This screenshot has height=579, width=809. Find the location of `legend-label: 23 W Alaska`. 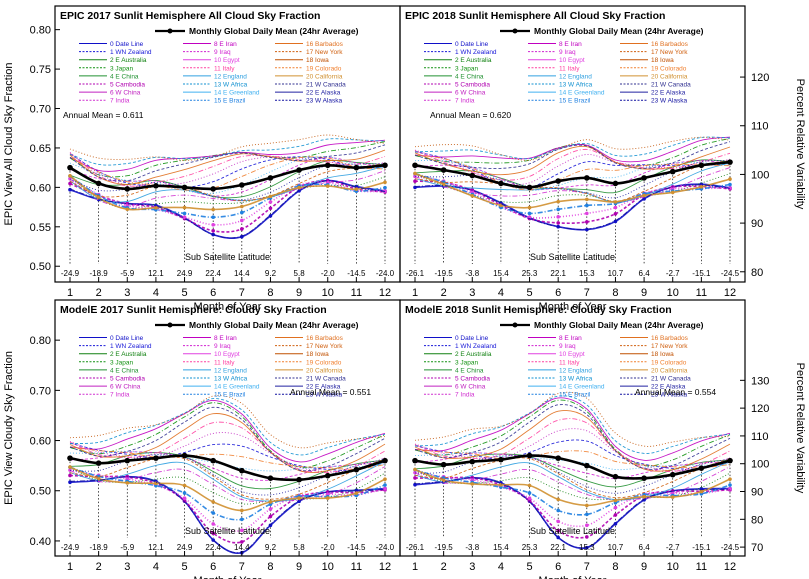

legend-label: 23 W Alaska is located at coordinates (669, 395).